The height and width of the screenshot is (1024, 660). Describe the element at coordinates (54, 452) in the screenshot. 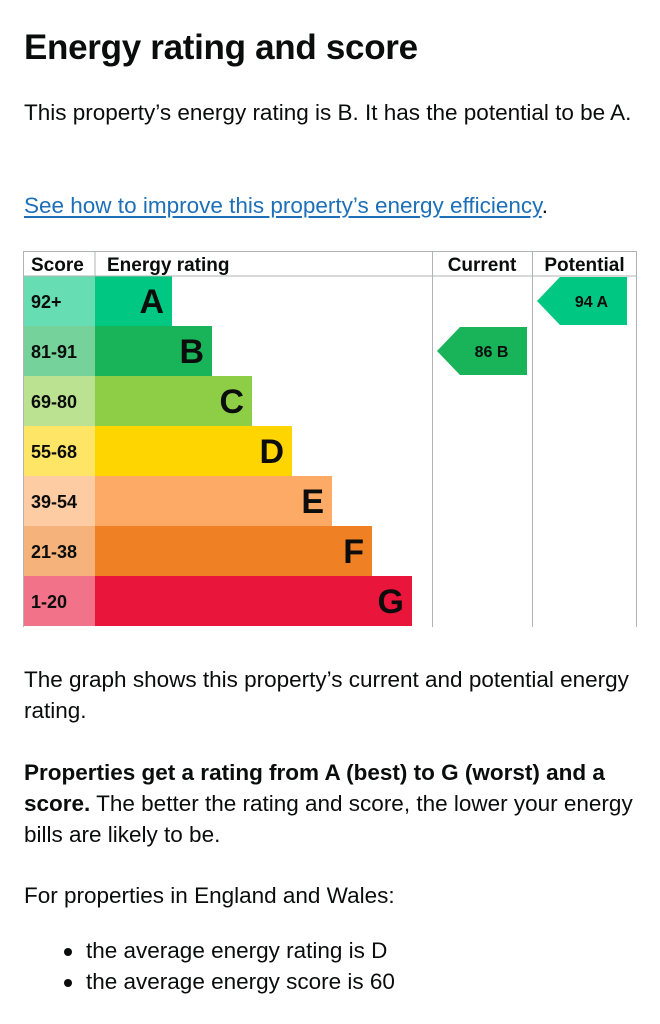

I see `band-score-range: 55-68` at that location.